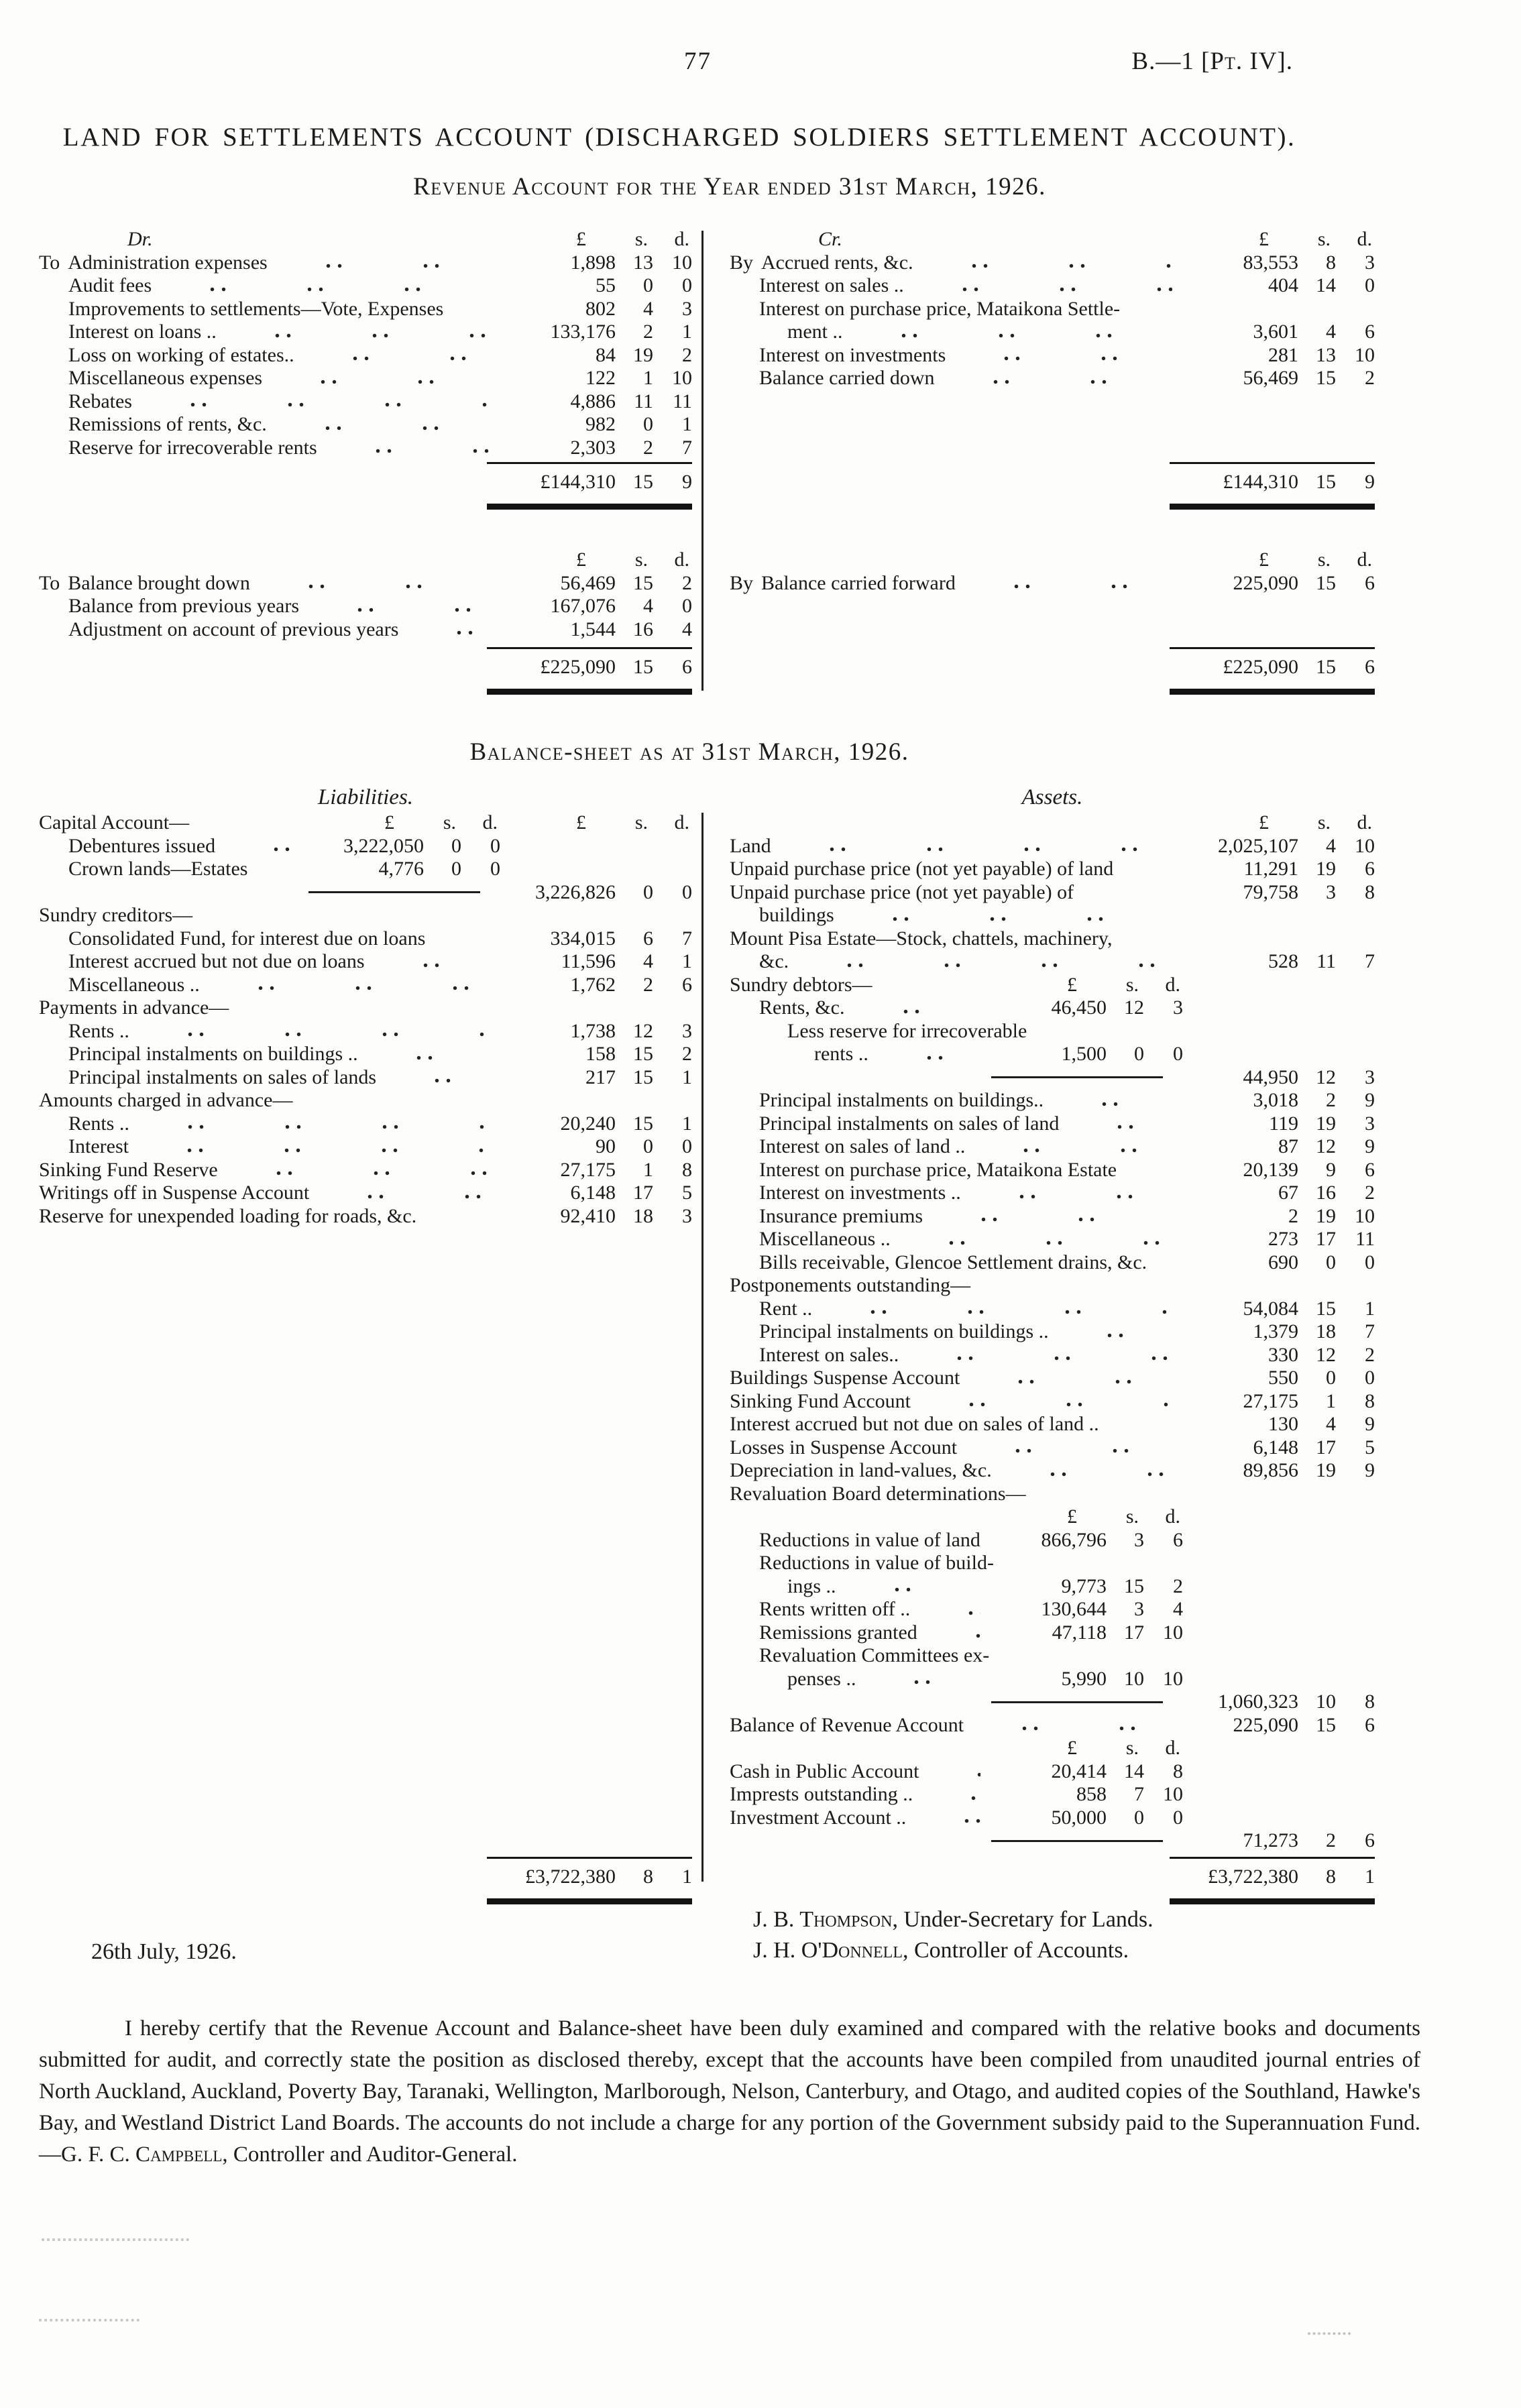 The width and height of the screenshot is (1521, 2408). I want to click on column-headers: Capital Account— £ s. d. £ s. d., so click(364, 822).